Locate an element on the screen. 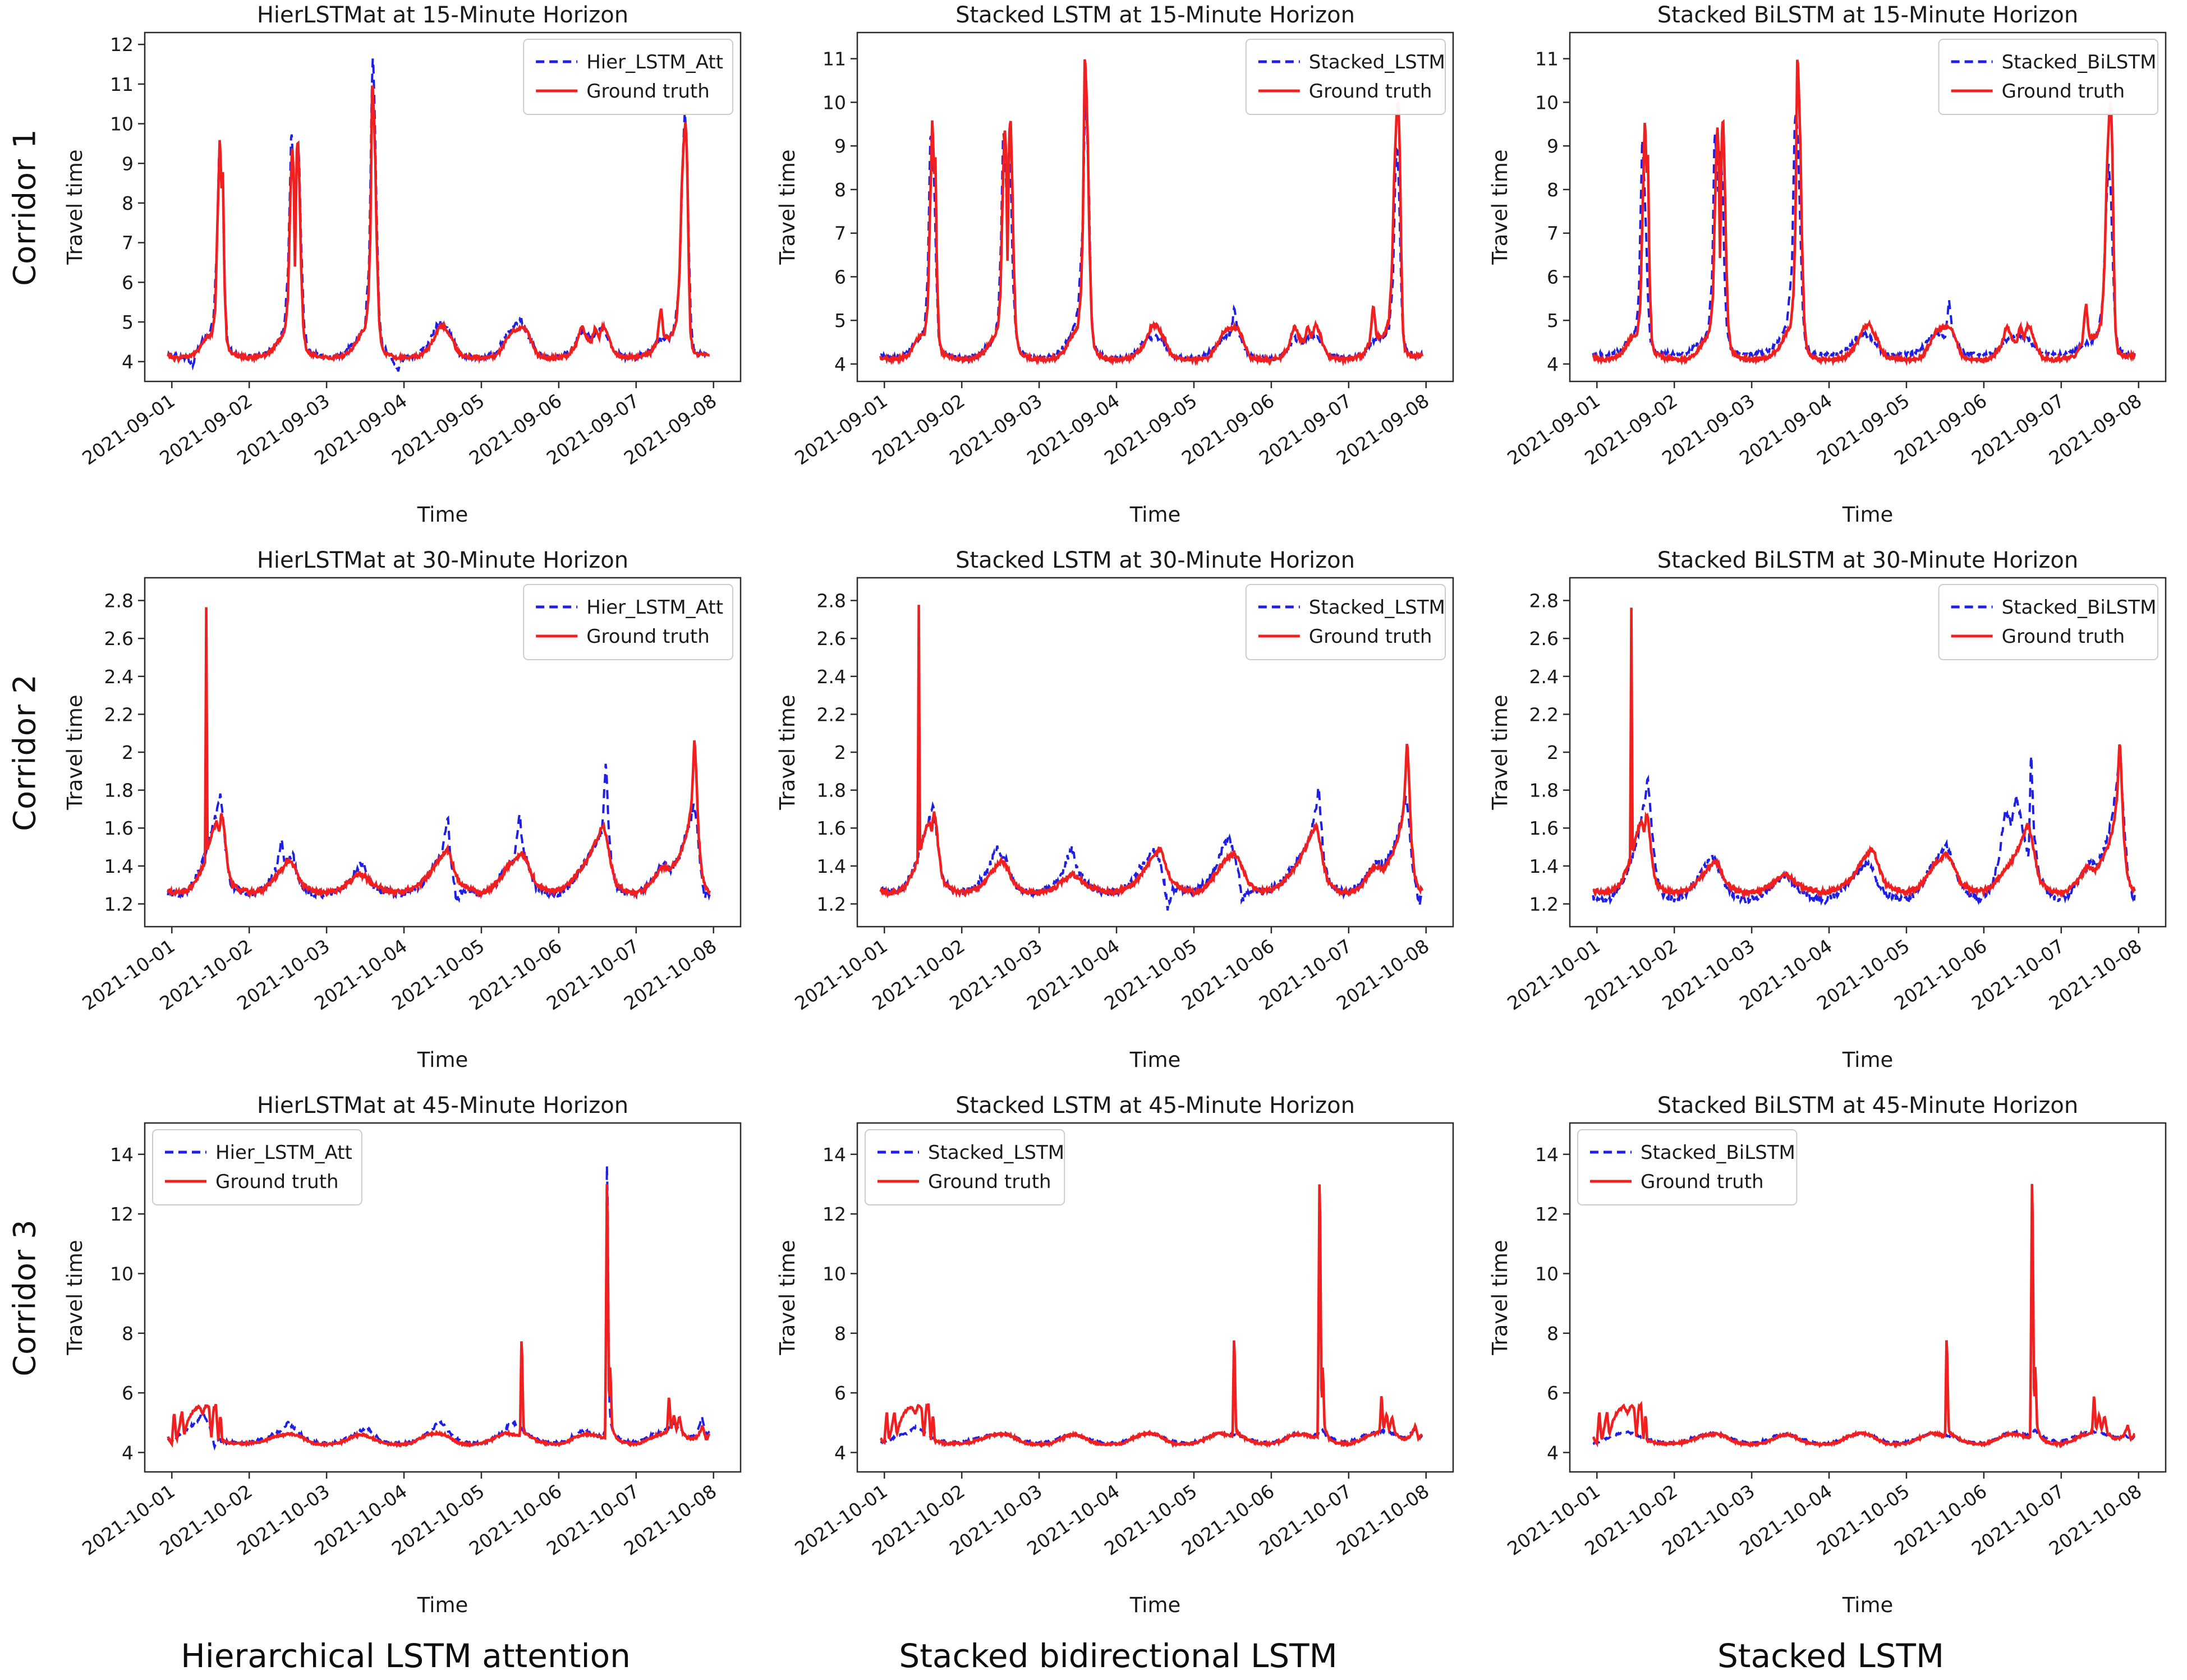  svg-text: 2 is located at coordinates (128, 752).